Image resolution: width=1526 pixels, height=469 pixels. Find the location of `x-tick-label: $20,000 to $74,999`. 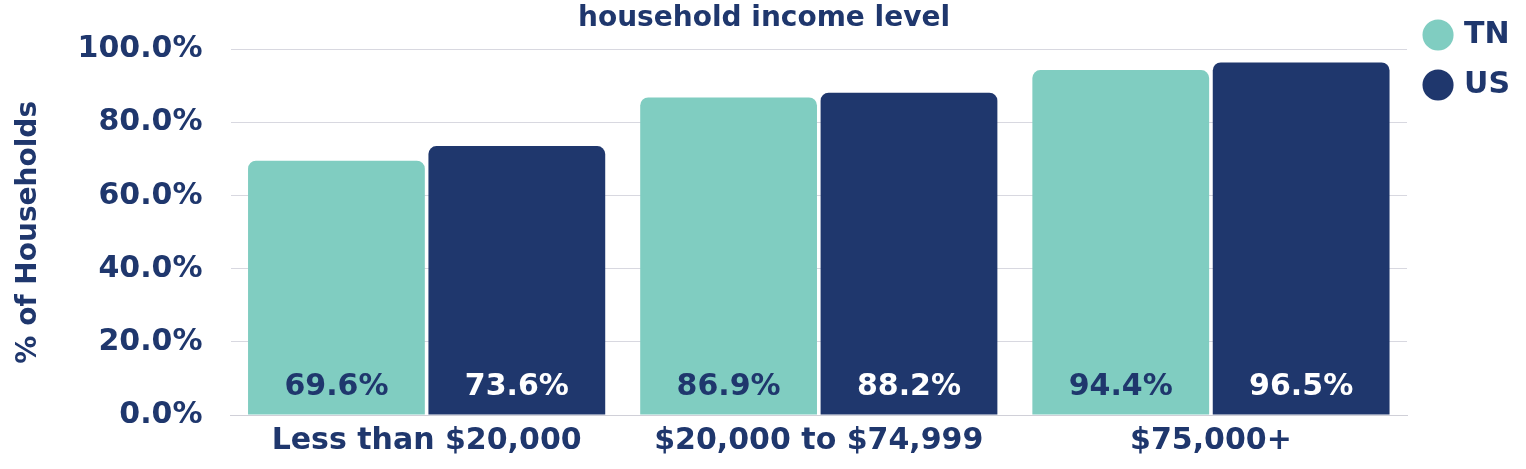

x-tick-label: $20,000 to $74,999 is located at coordinates (819, 438).